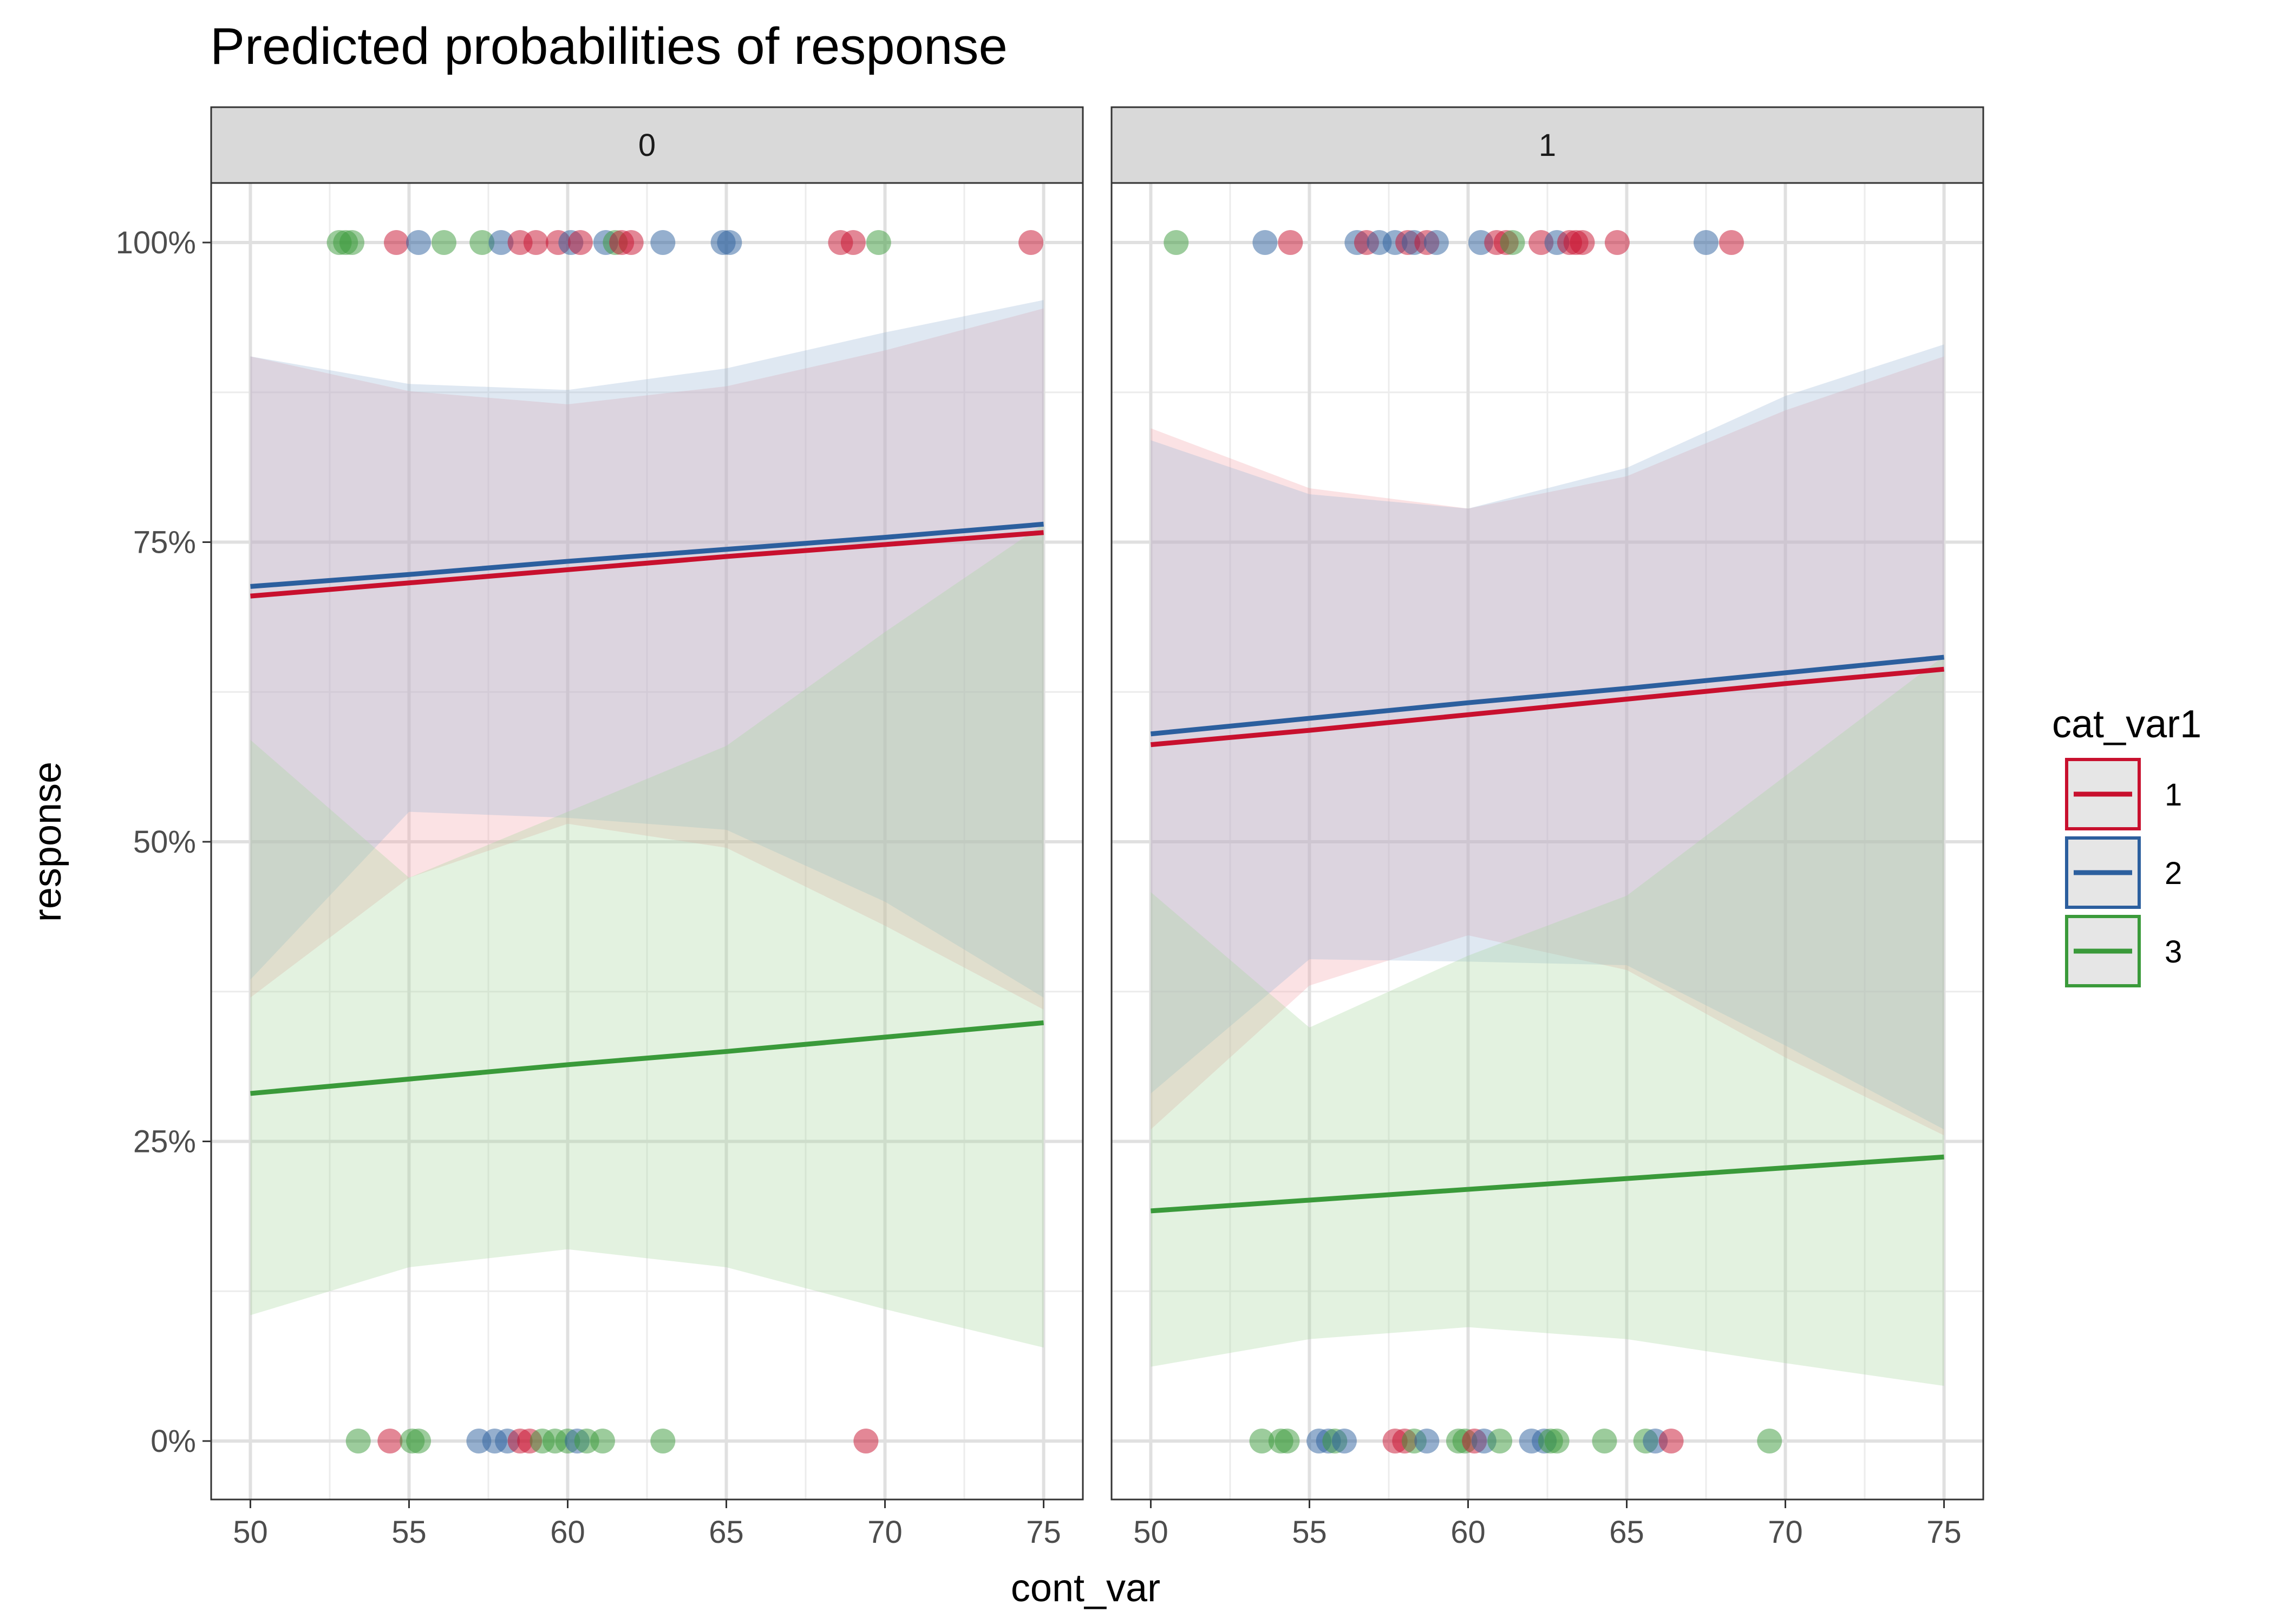  What do you see at coordinates (2124, 951) in the screenshot?
I see `legend-key-3: 3` at bounding box center [2124, 951].